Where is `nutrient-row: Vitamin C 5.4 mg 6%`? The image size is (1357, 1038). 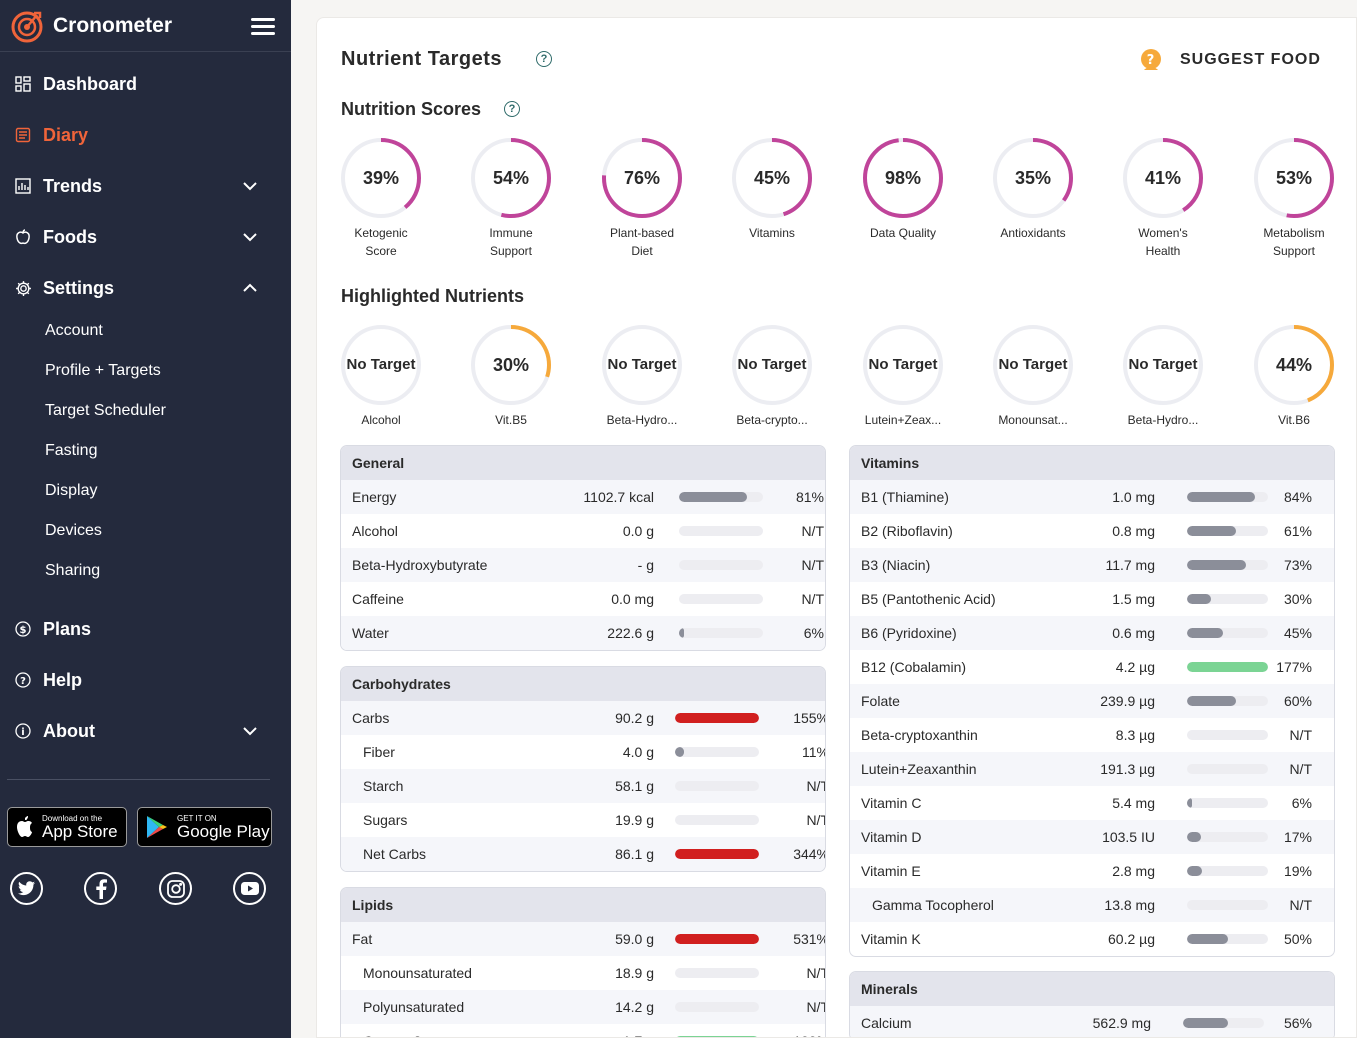
nutrient-row: Vitamin C 5.4 mg 6% is located at coordinates (1092, 803).